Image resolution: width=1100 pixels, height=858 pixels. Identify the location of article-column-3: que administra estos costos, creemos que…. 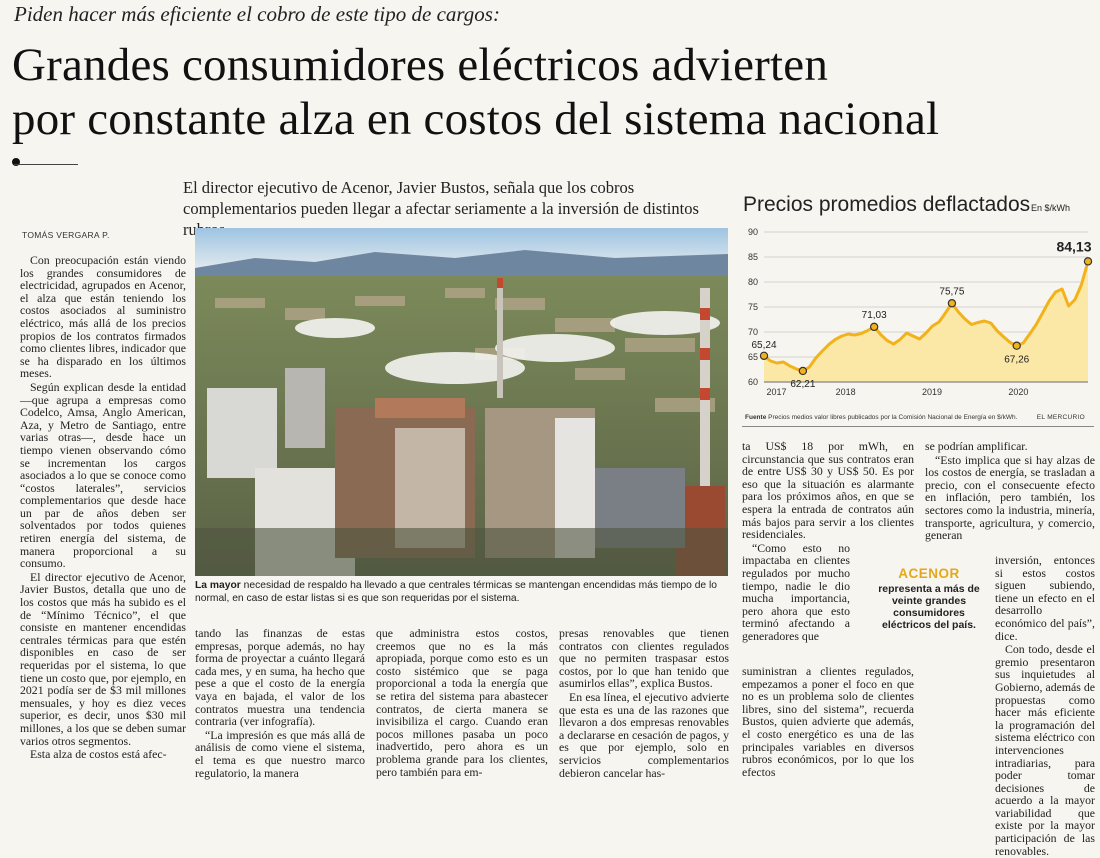
(462, 702).